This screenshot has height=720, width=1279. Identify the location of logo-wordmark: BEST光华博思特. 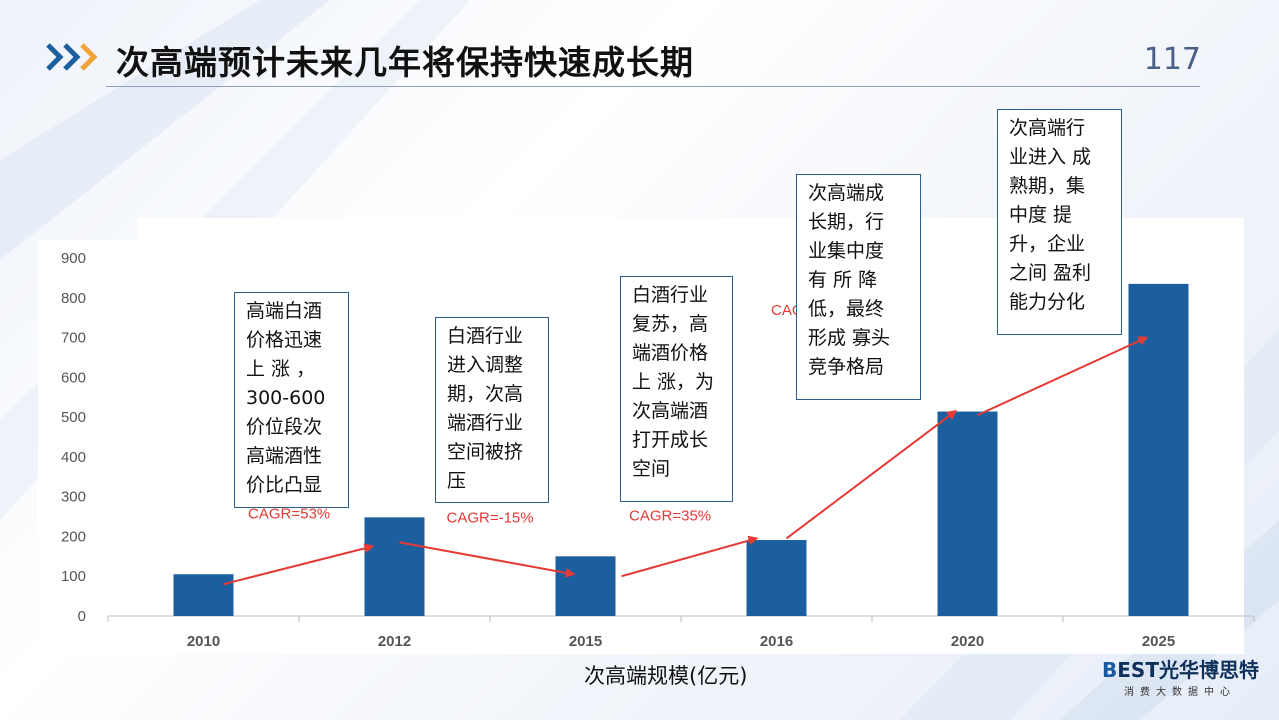
(1180, 670).